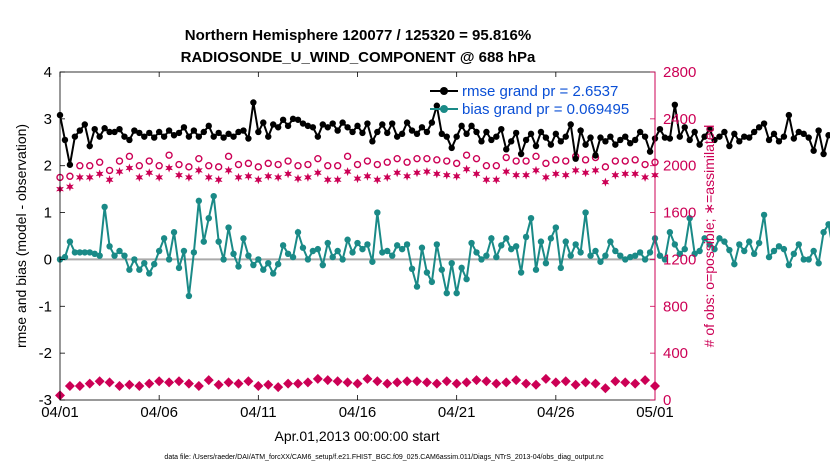 The width and height of the screenshot is (830, 470). Describe the element at coordinates (48, 119) in the screenshot. I see `y-left-tick-label: 3` at that location.